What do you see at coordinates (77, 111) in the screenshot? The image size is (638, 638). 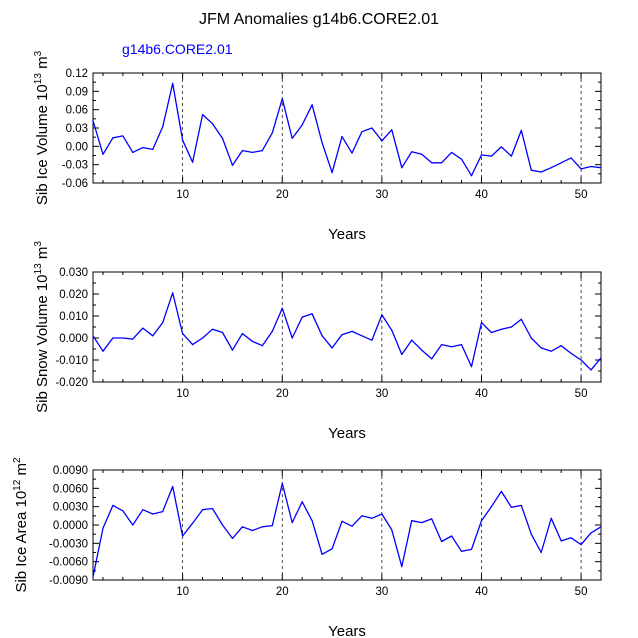 I see `y-tick-label: 0.06` at bounding box center [77, 111].